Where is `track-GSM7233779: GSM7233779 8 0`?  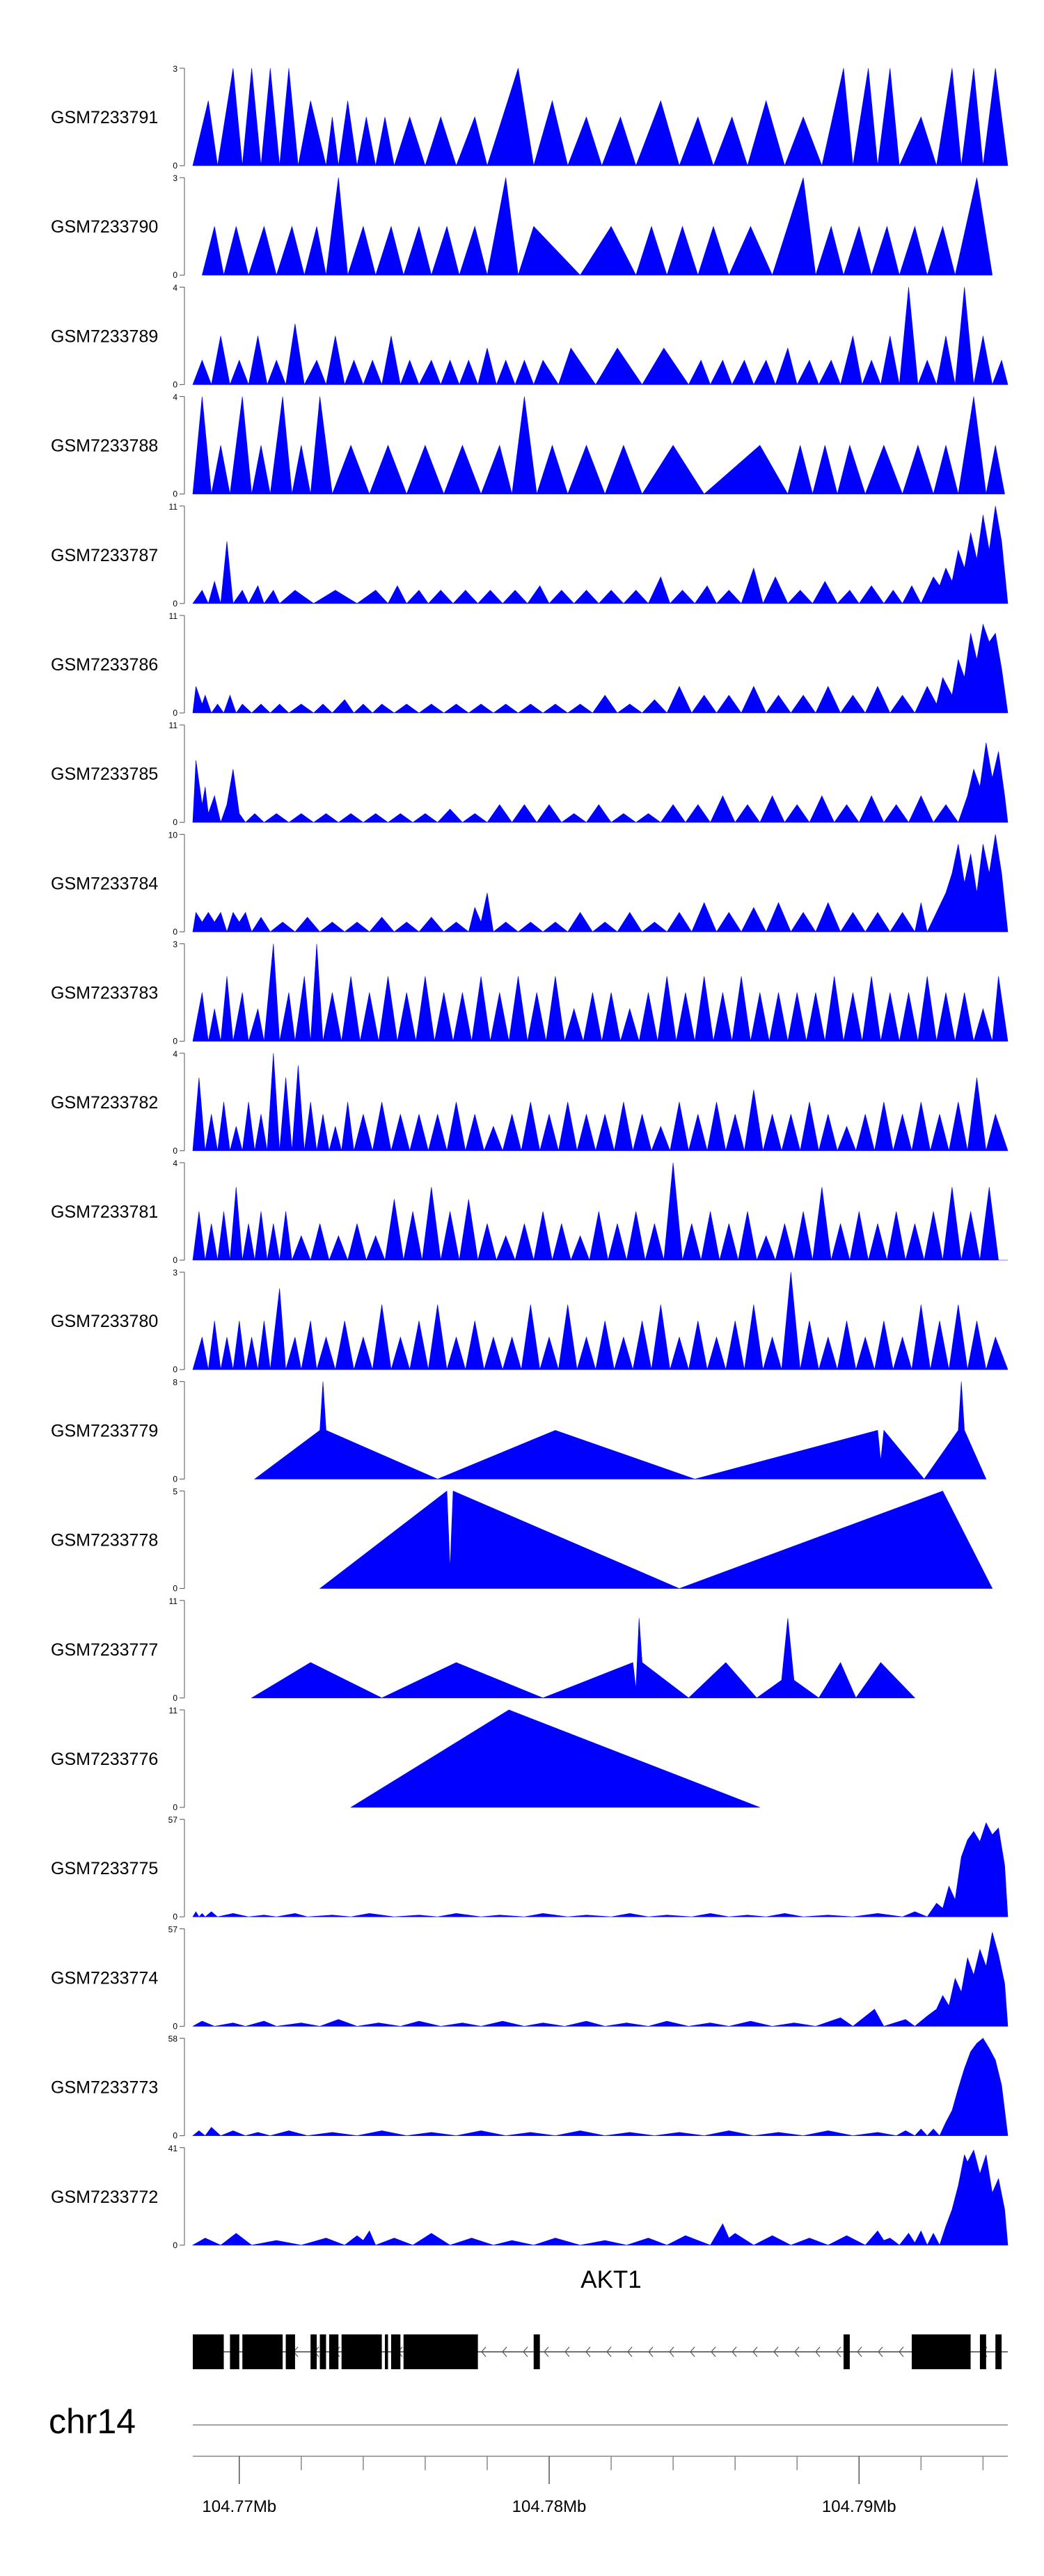 track-GSM7233779: GSM7233779 8 0 is located at coordinates (519, 1430).